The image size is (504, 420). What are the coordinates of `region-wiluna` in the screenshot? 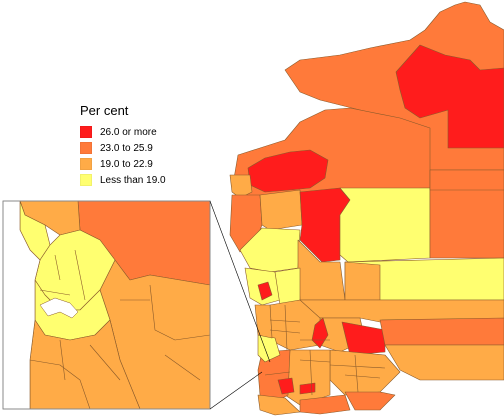 It's located at (362, 281).